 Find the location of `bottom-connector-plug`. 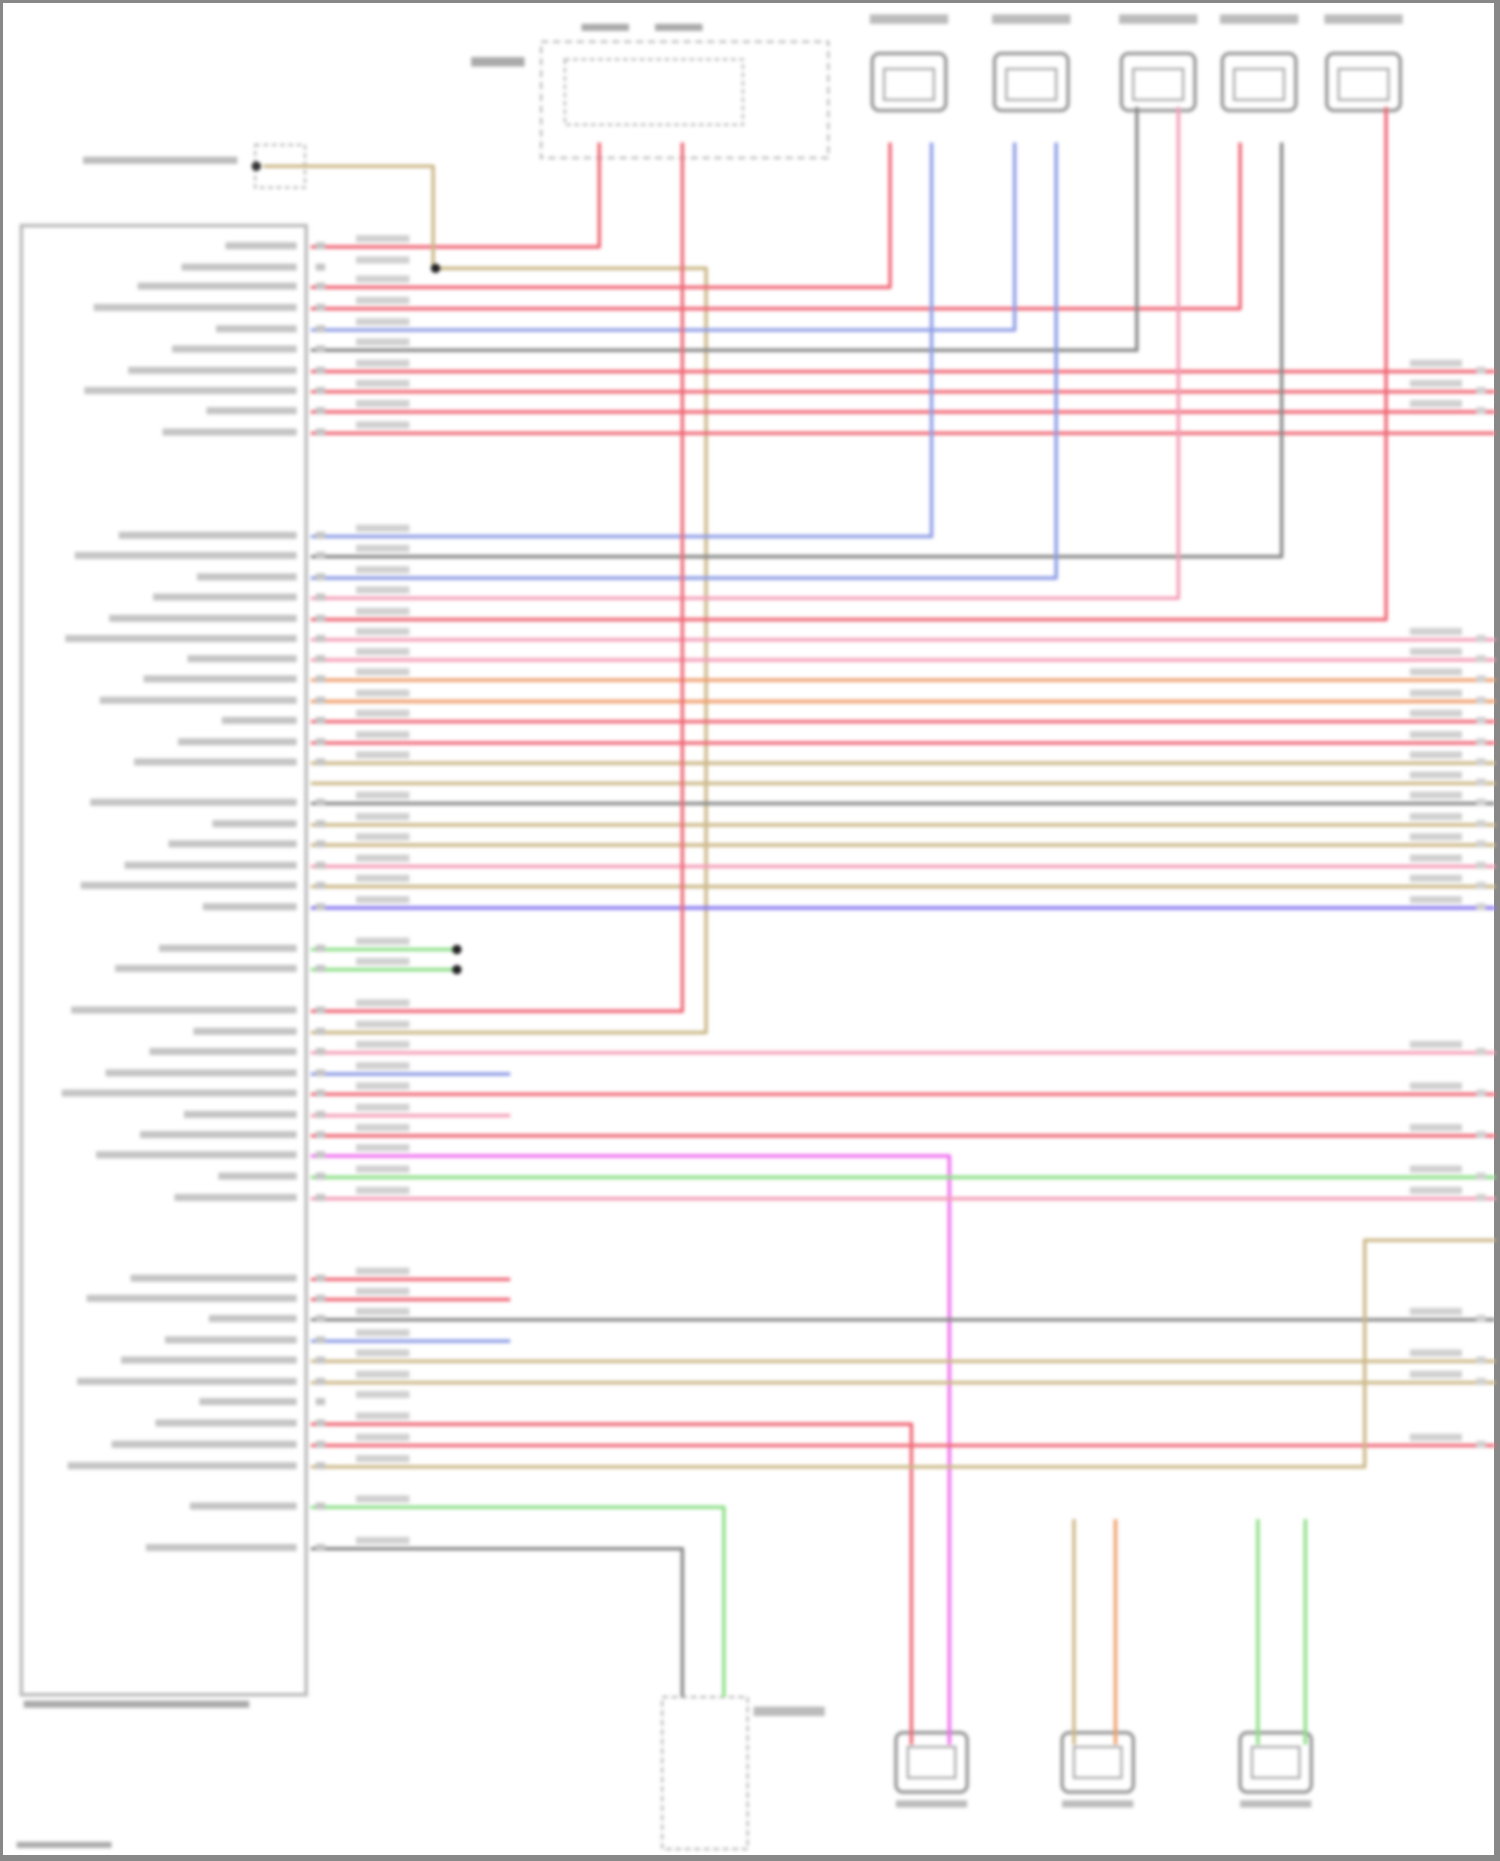

bottom-connector-plug is located at coordinates (1097, 1762).